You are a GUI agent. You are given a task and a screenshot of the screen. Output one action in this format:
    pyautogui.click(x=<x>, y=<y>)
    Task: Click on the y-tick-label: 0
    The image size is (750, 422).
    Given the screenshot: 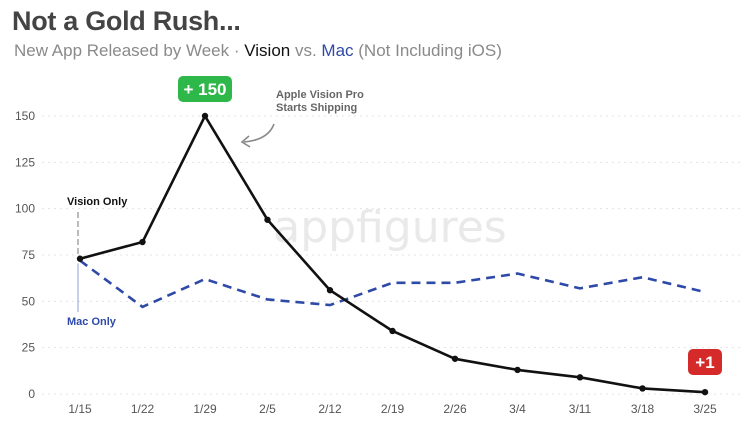 What is the action you would take?
    pyautogui.click(x=31, y=394)
    